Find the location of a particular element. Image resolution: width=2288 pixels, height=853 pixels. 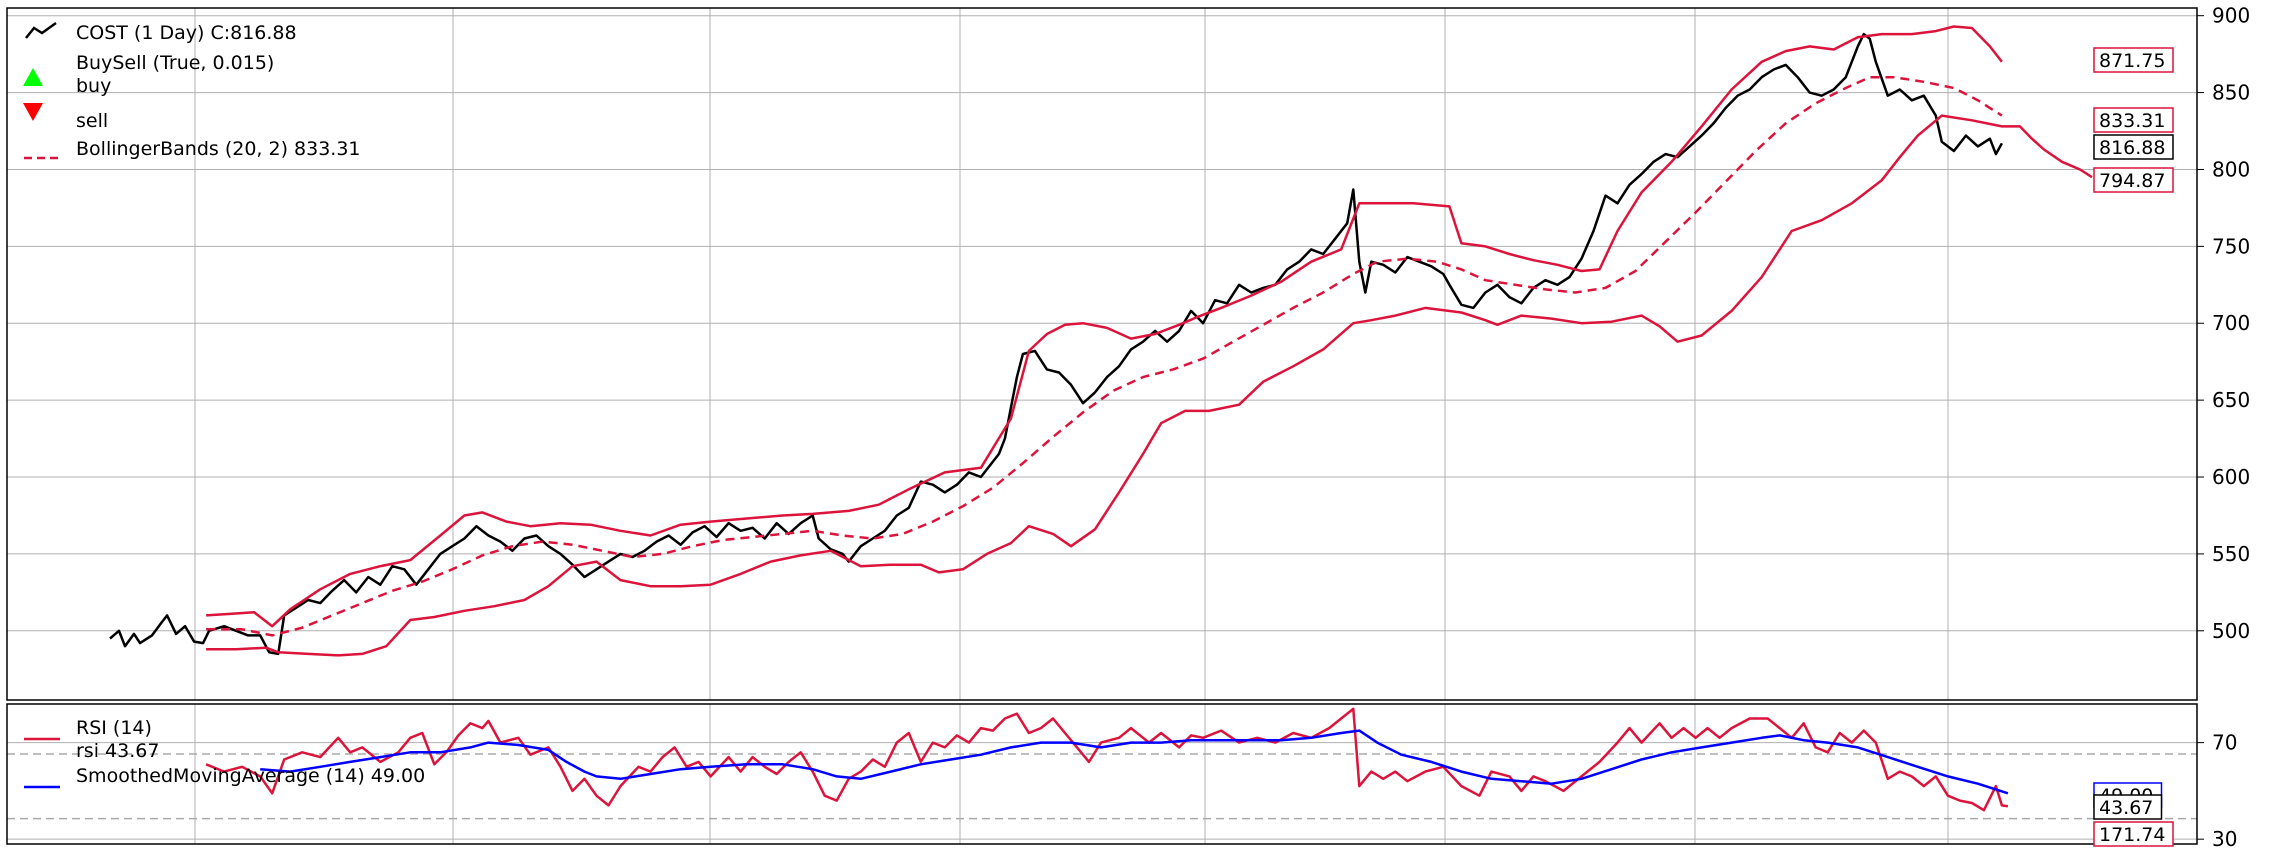

y-tick-label: 30 is located at coordinates (2224, 838).